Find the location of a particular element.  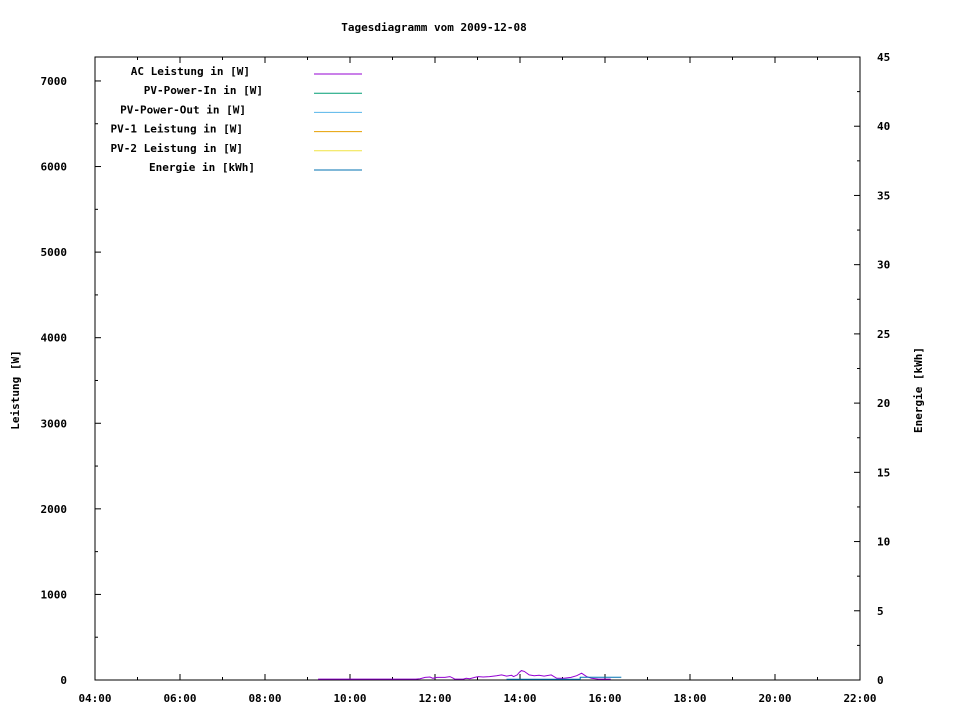

x-tick-label: 10:00 is located at coordinates (349, 698).